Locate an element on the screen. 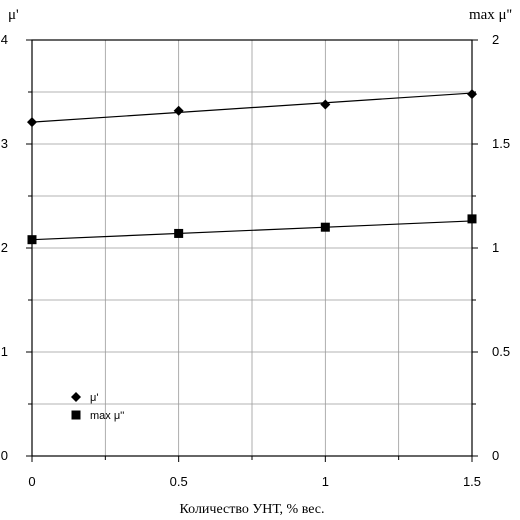 Image resolution: width=520 pixels, height=520 pixels. y-left-tick-label: 1 is located at coordinates (4, 351).